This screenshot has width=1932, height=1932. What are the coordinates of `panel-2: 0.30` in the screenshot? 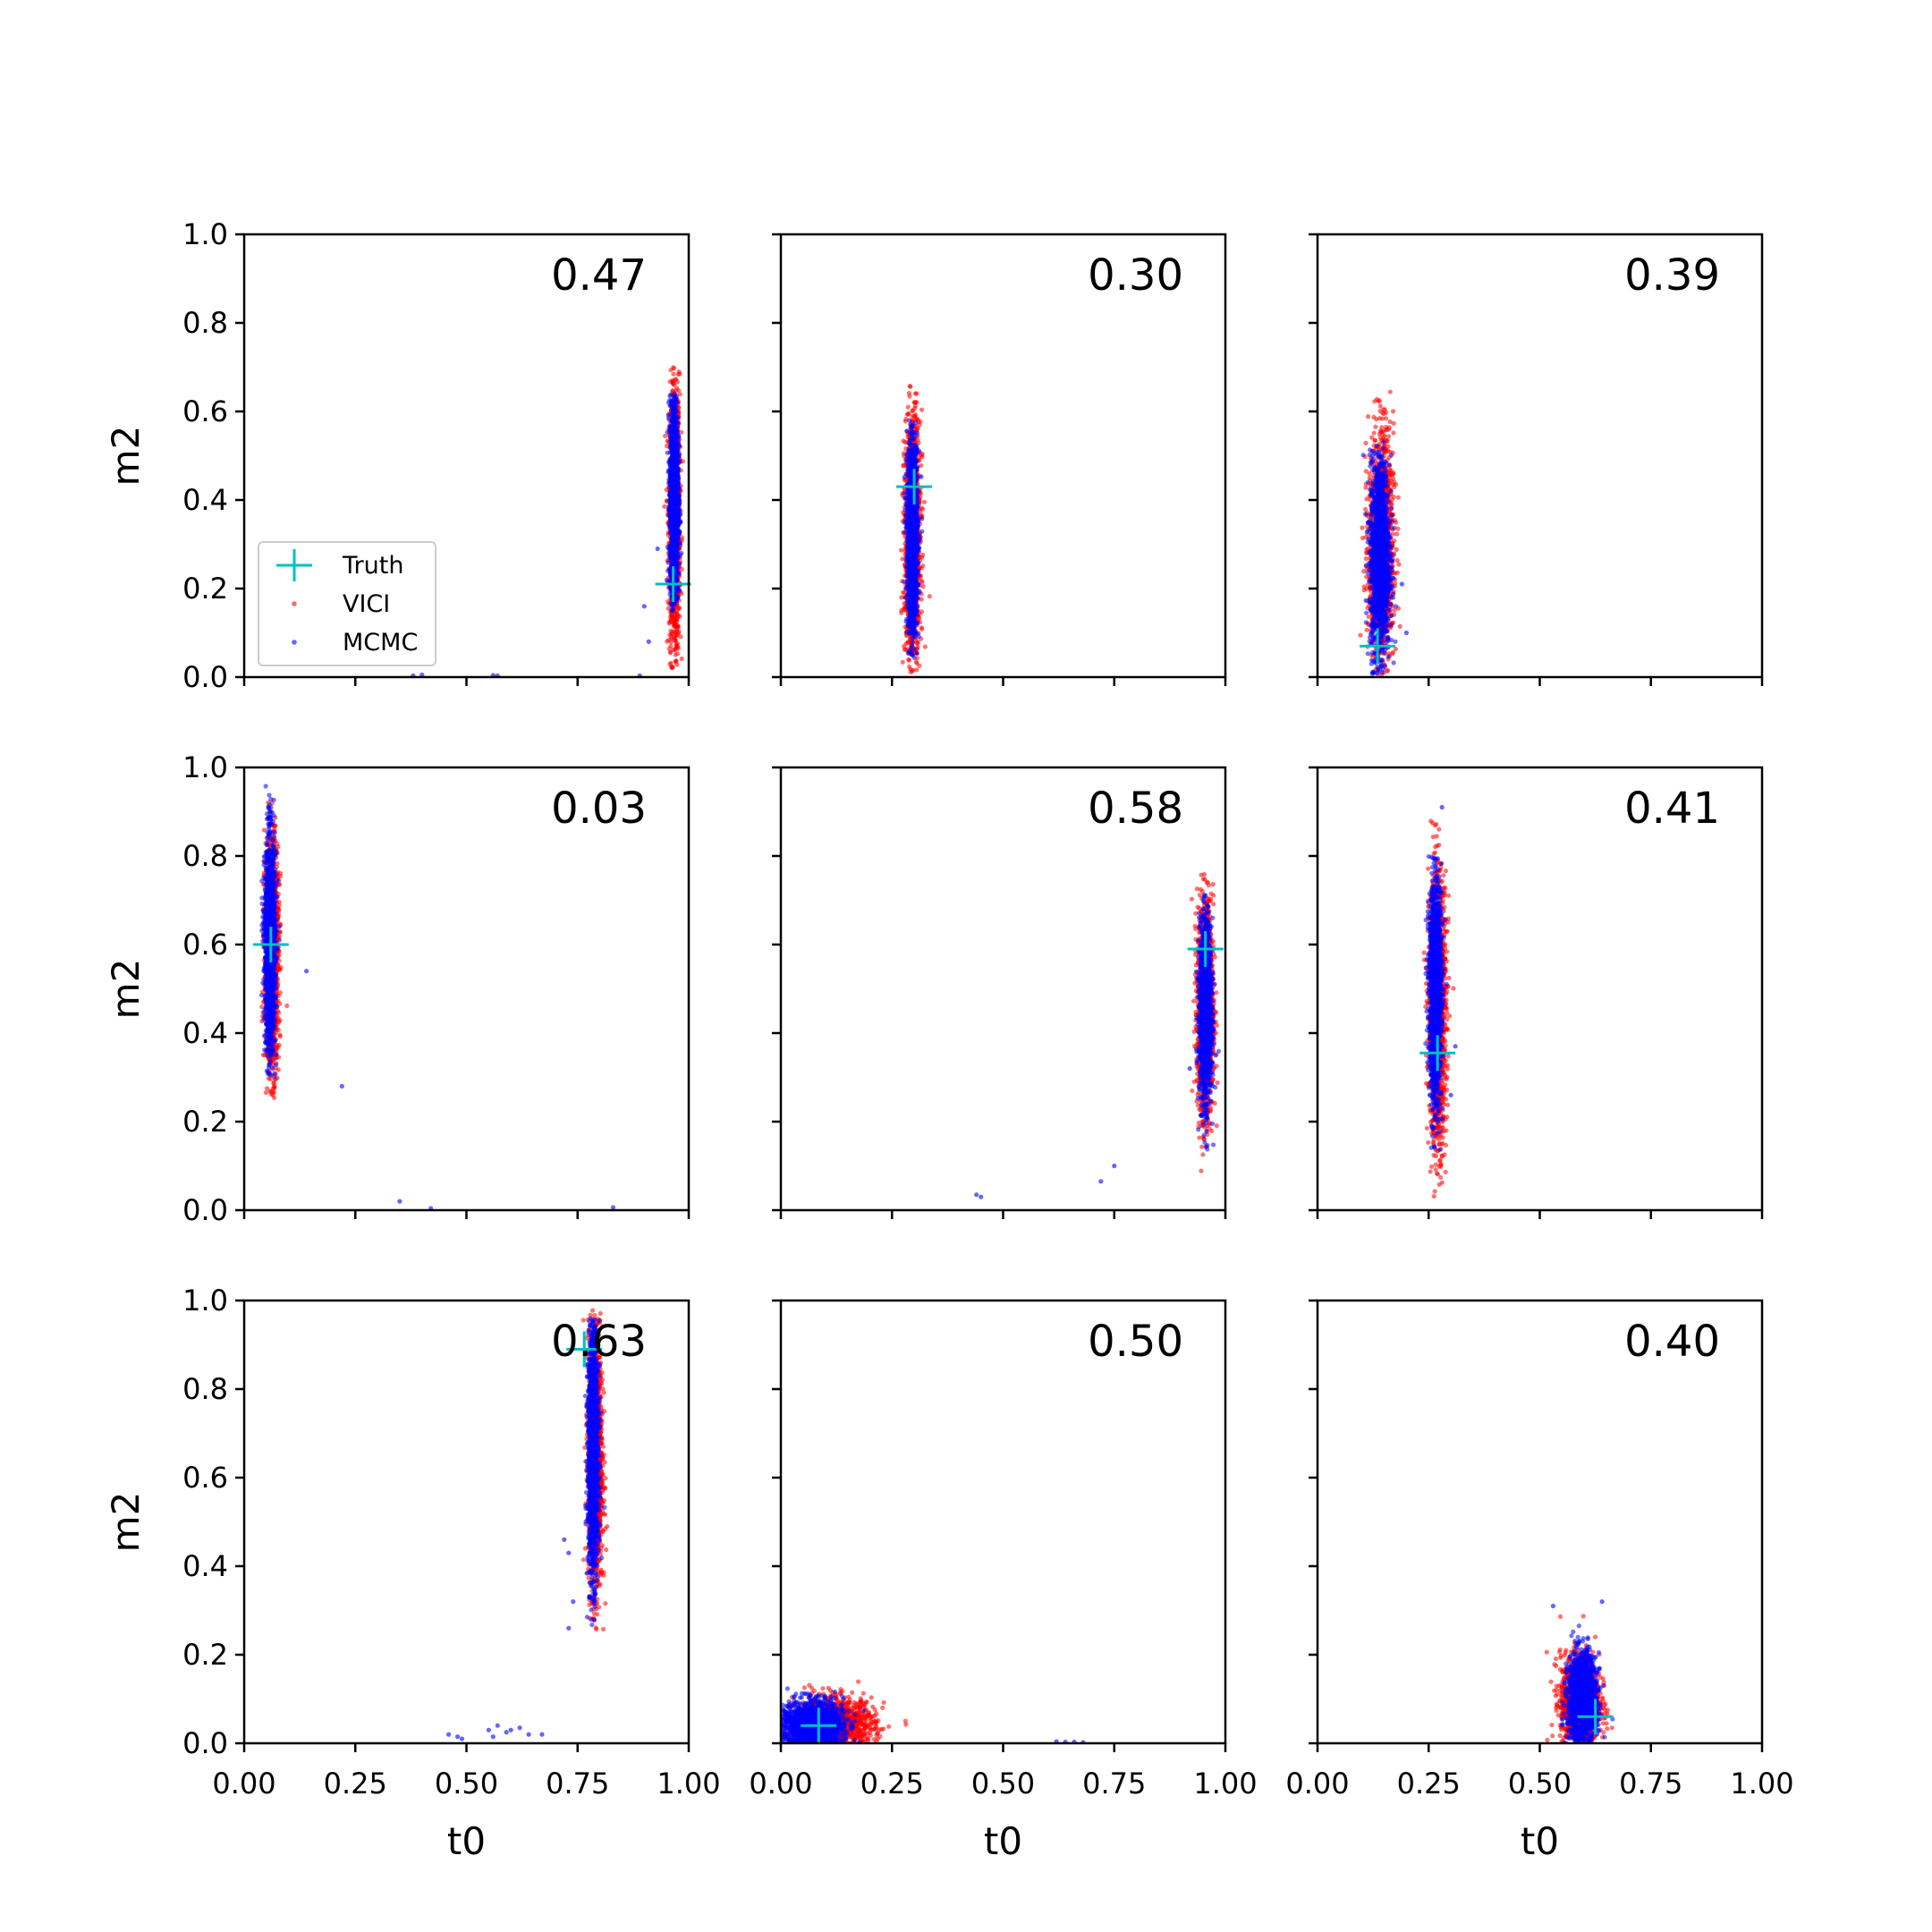 It's located at (999, 459).